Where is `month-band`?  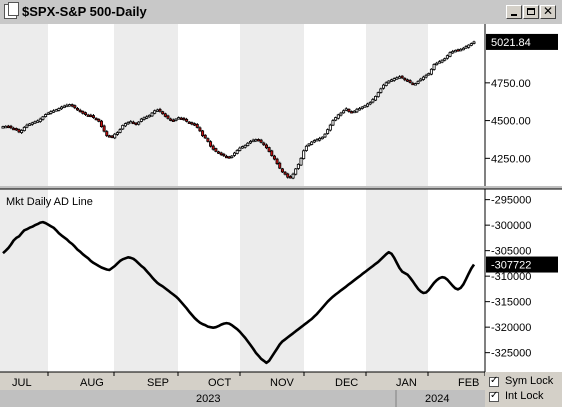 month-band is located at coordinates (24, 198).